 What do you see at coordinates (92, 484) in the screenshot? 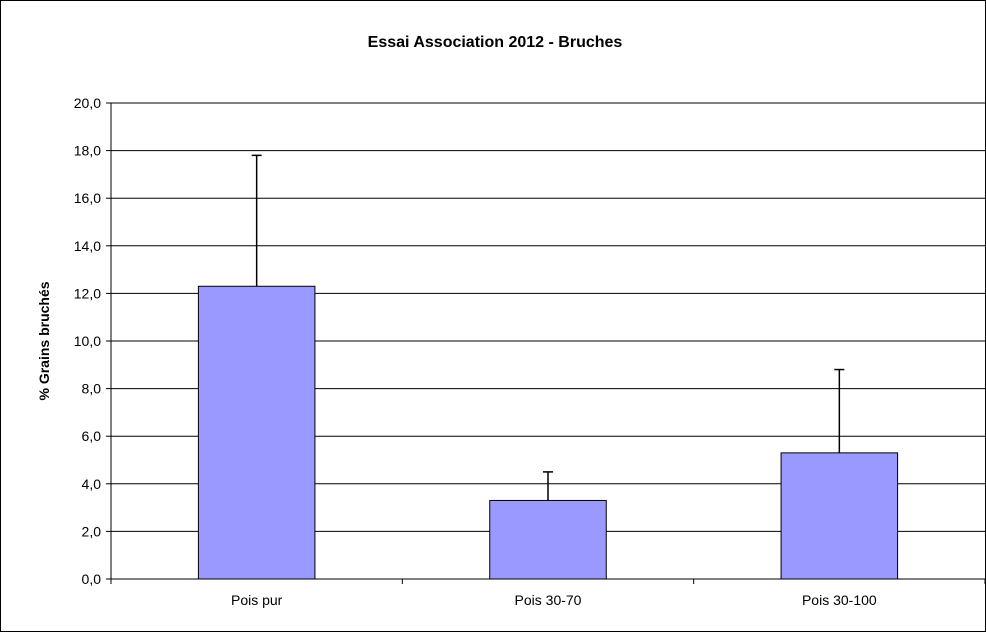
I see `y-tick-label: 4,0` at bounding box center [92, 484].